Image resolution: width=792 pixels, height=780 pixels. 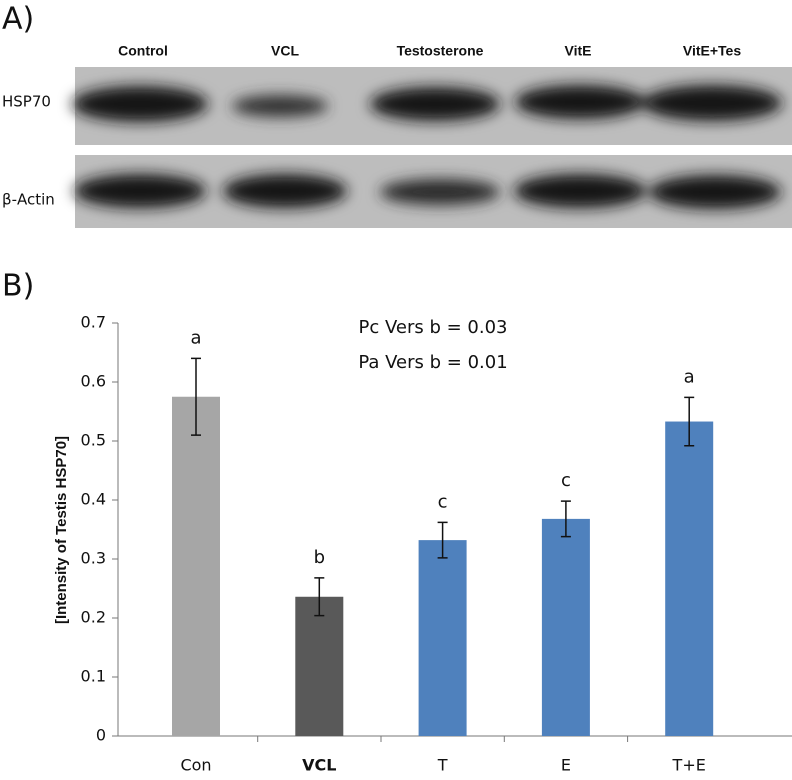 What do you see at coordinates (93, 558) in the screenshot?
I see `y-tick-label: 0.3` at bounding box center [93, 558].